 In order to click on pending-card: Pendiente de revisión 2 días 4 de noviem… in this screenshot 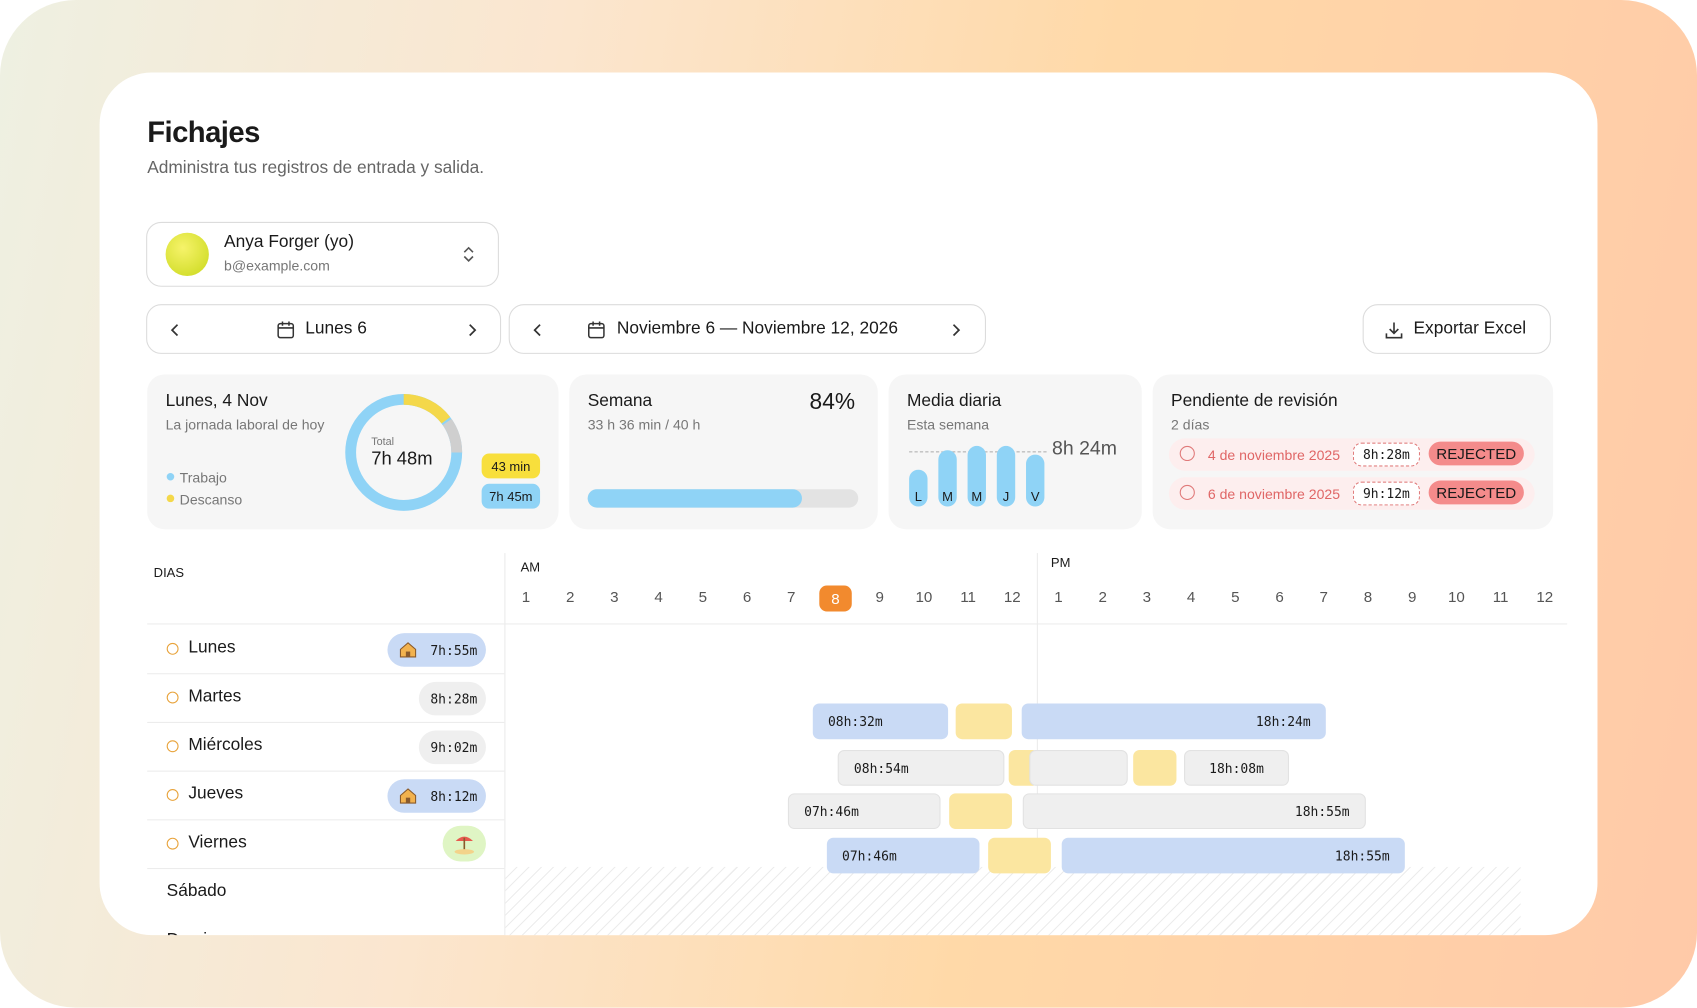, I will do `click(1353, 452)`.